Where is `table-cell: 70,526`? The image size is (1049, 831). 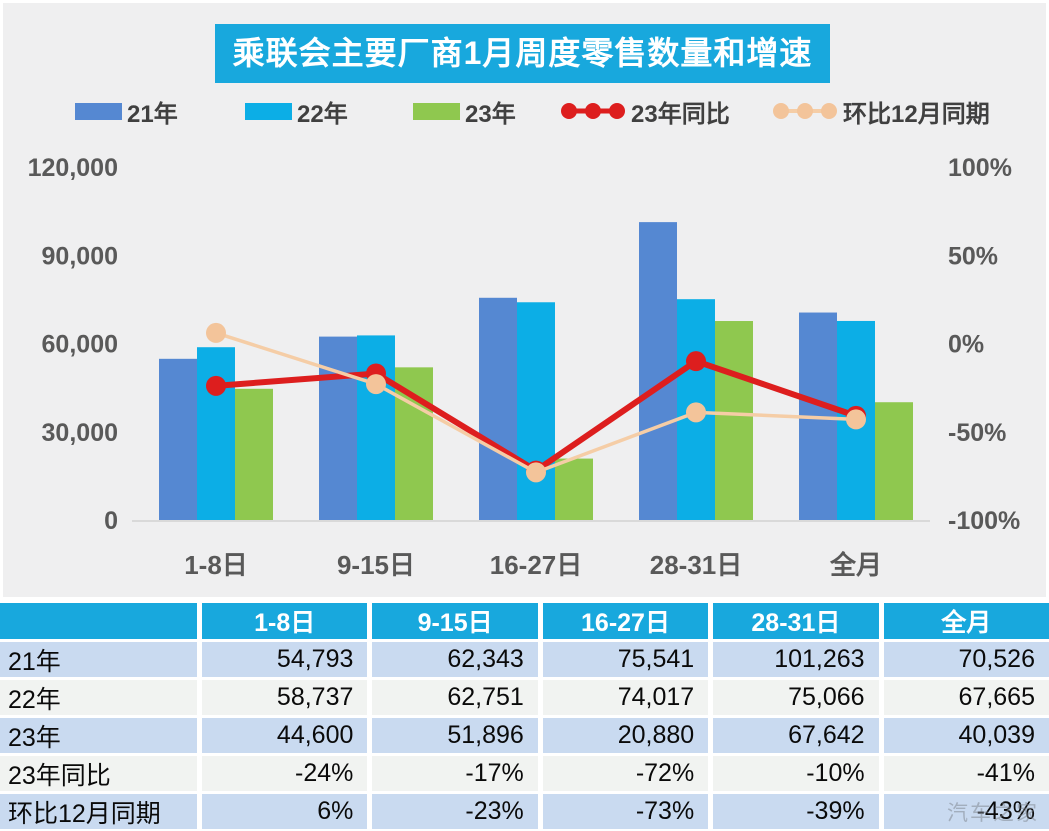 table-cell: 70,526 is located at coordinates (966, 659).